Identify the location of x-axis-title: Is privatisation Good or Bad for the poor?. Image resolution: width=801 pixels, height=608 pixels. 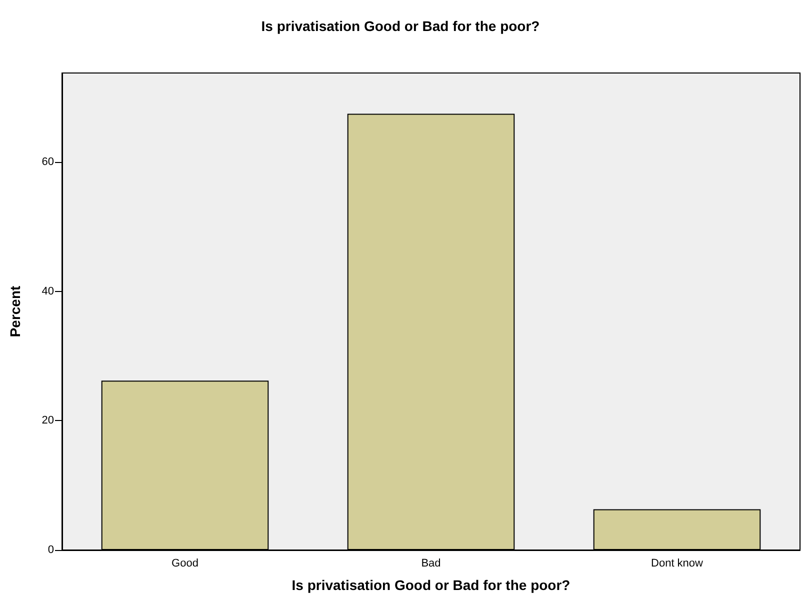
(431, 585).